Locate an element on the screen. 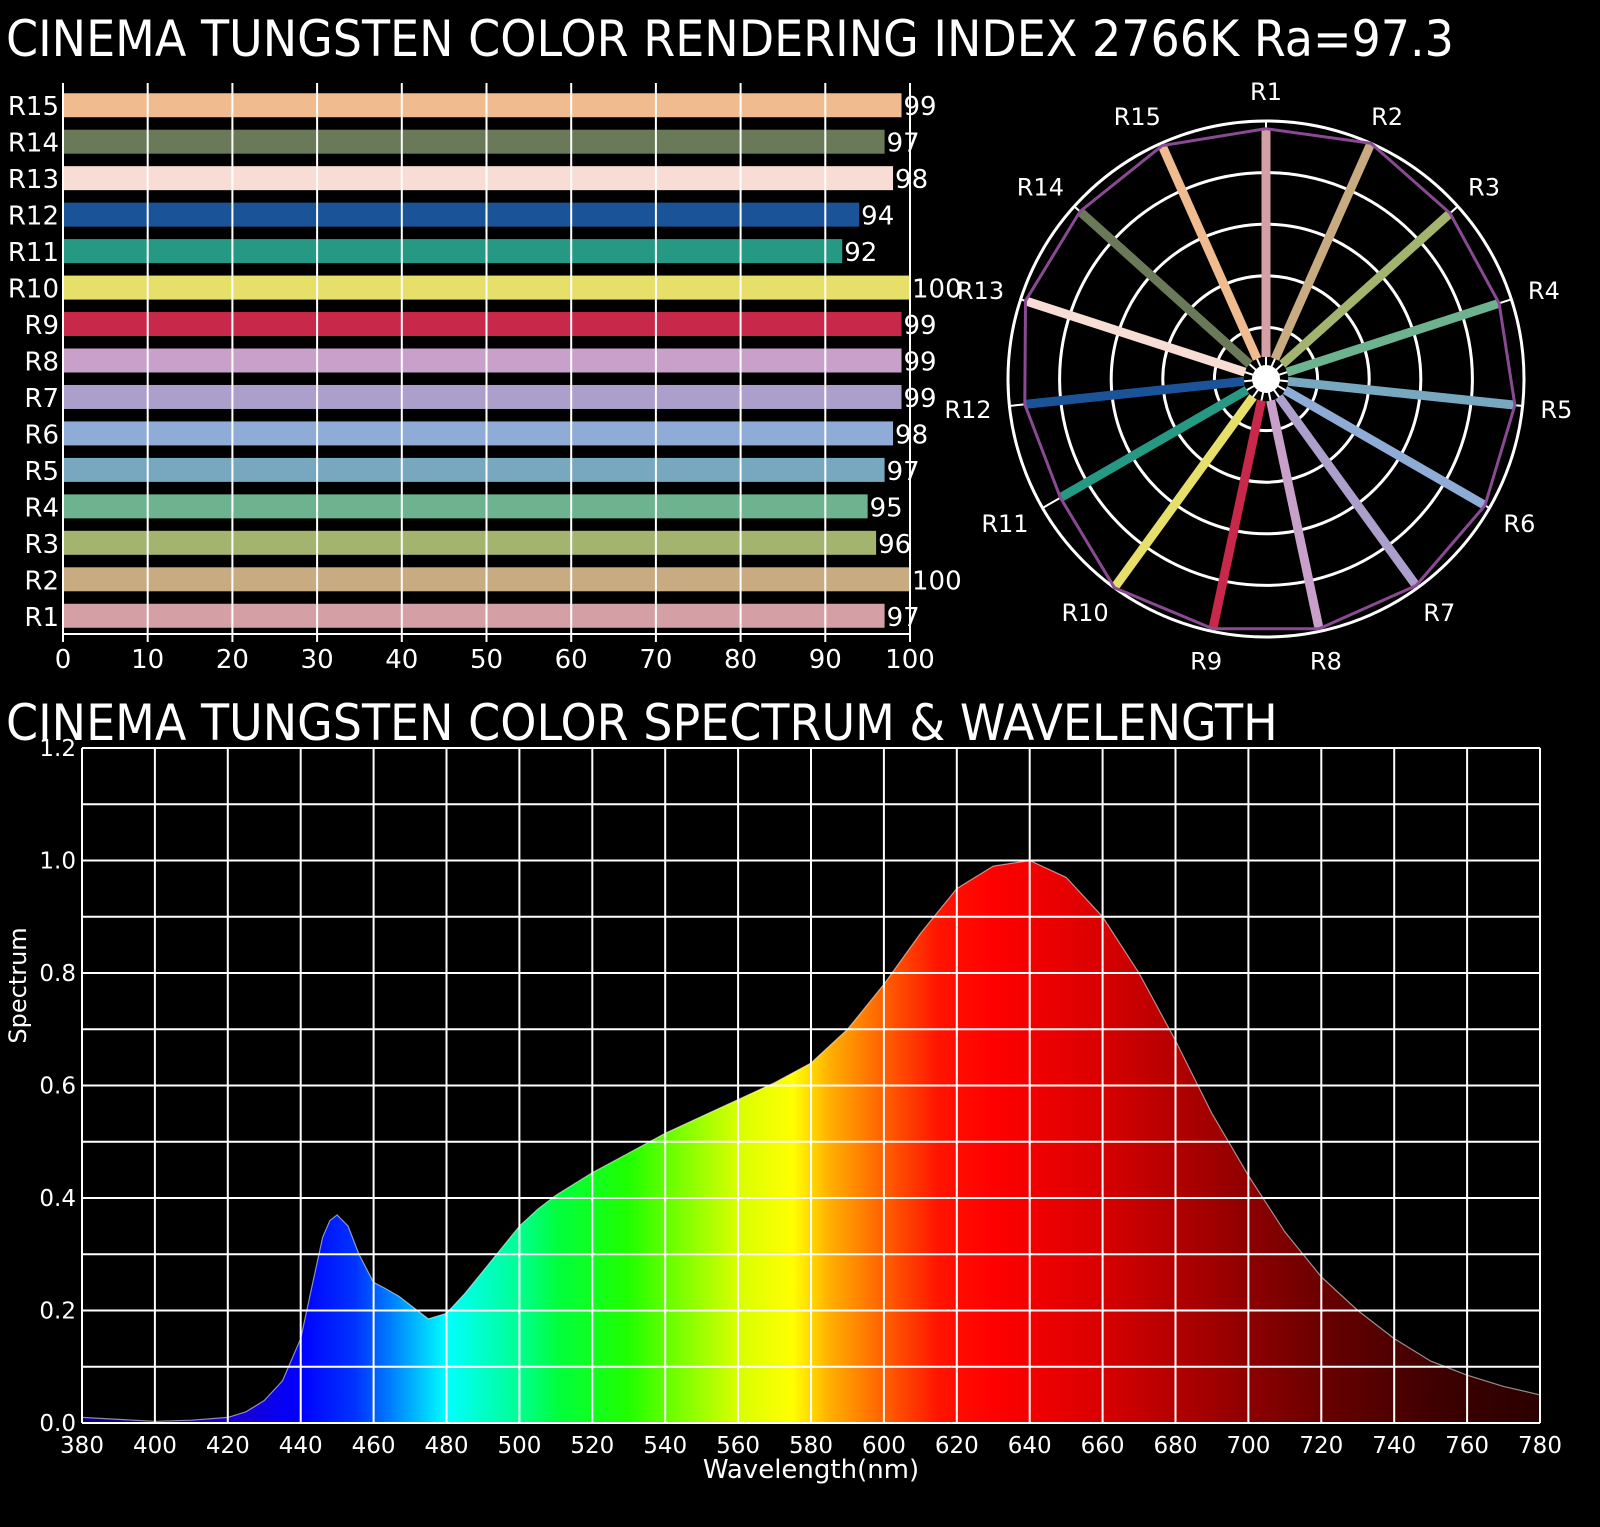 The width and height of the screenshot is (1600, 1527). bar-tick-label: 80 is located at coordinates (740, 660).